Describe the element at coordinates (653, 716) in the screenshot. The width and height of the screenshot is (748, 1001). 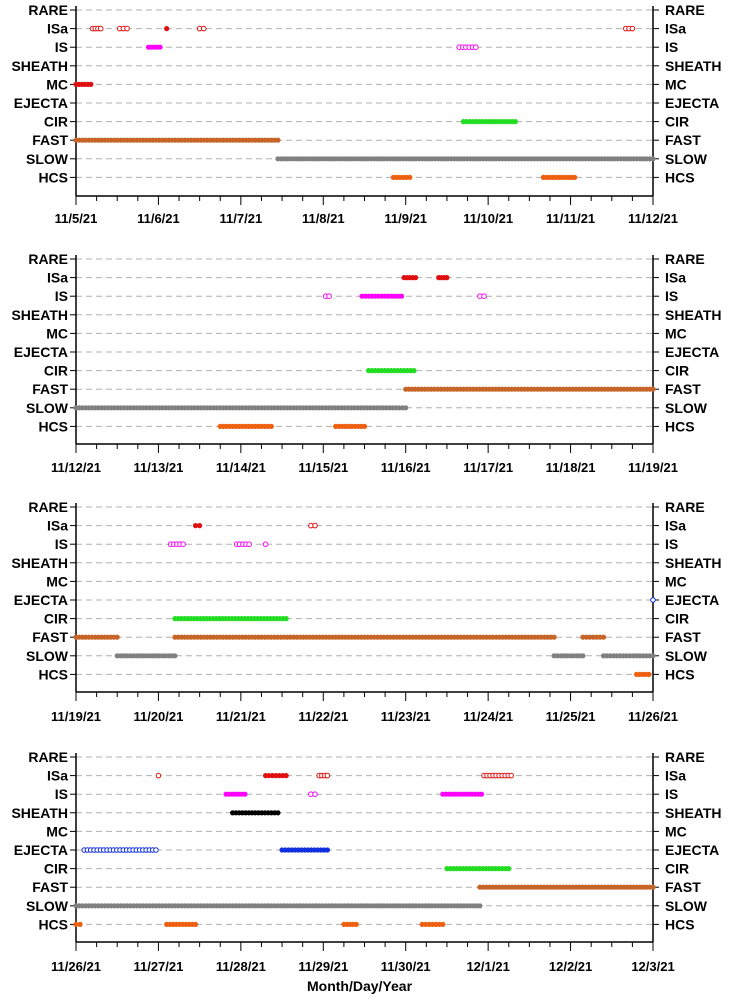
I see `x-tick-label: 11/26/21` at that location.